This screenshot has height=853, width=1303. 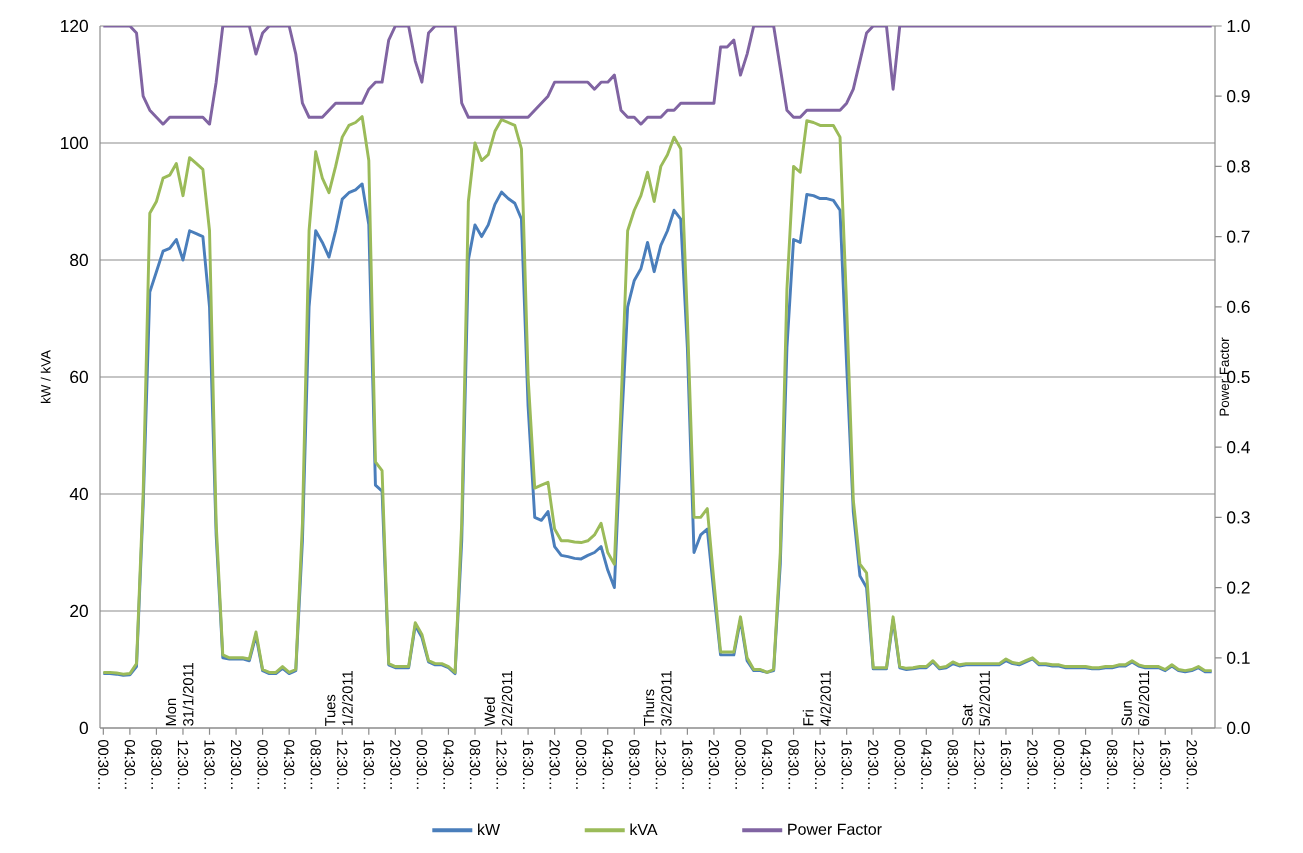 What do you see at coordinates (78, 494) in the screenshot?
I see `y-tick-label: 40` at bounding box center [78, 494].